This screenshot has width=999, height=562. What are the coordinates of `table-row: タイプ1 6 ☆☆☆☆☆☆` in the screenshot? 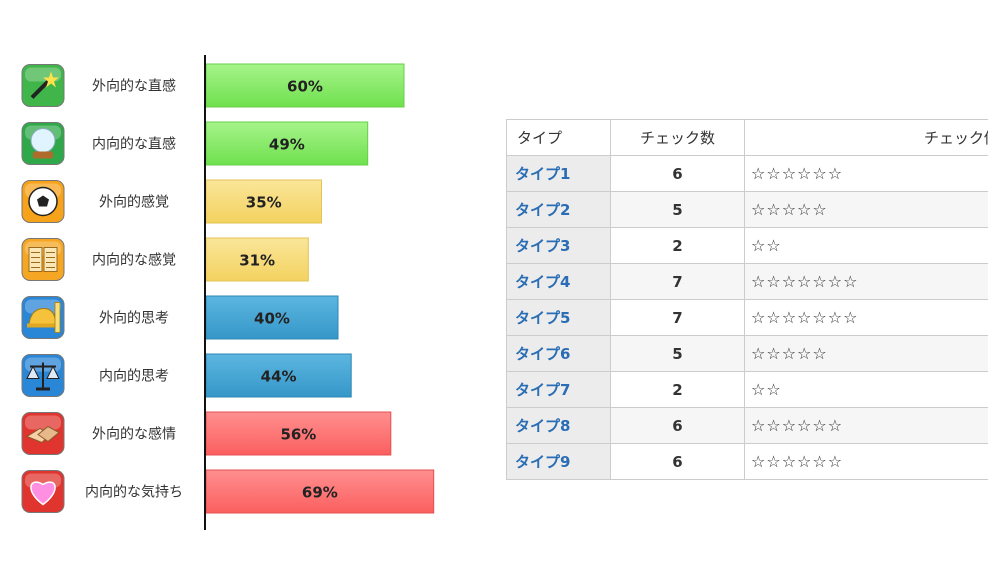 It's located at (747, 173).